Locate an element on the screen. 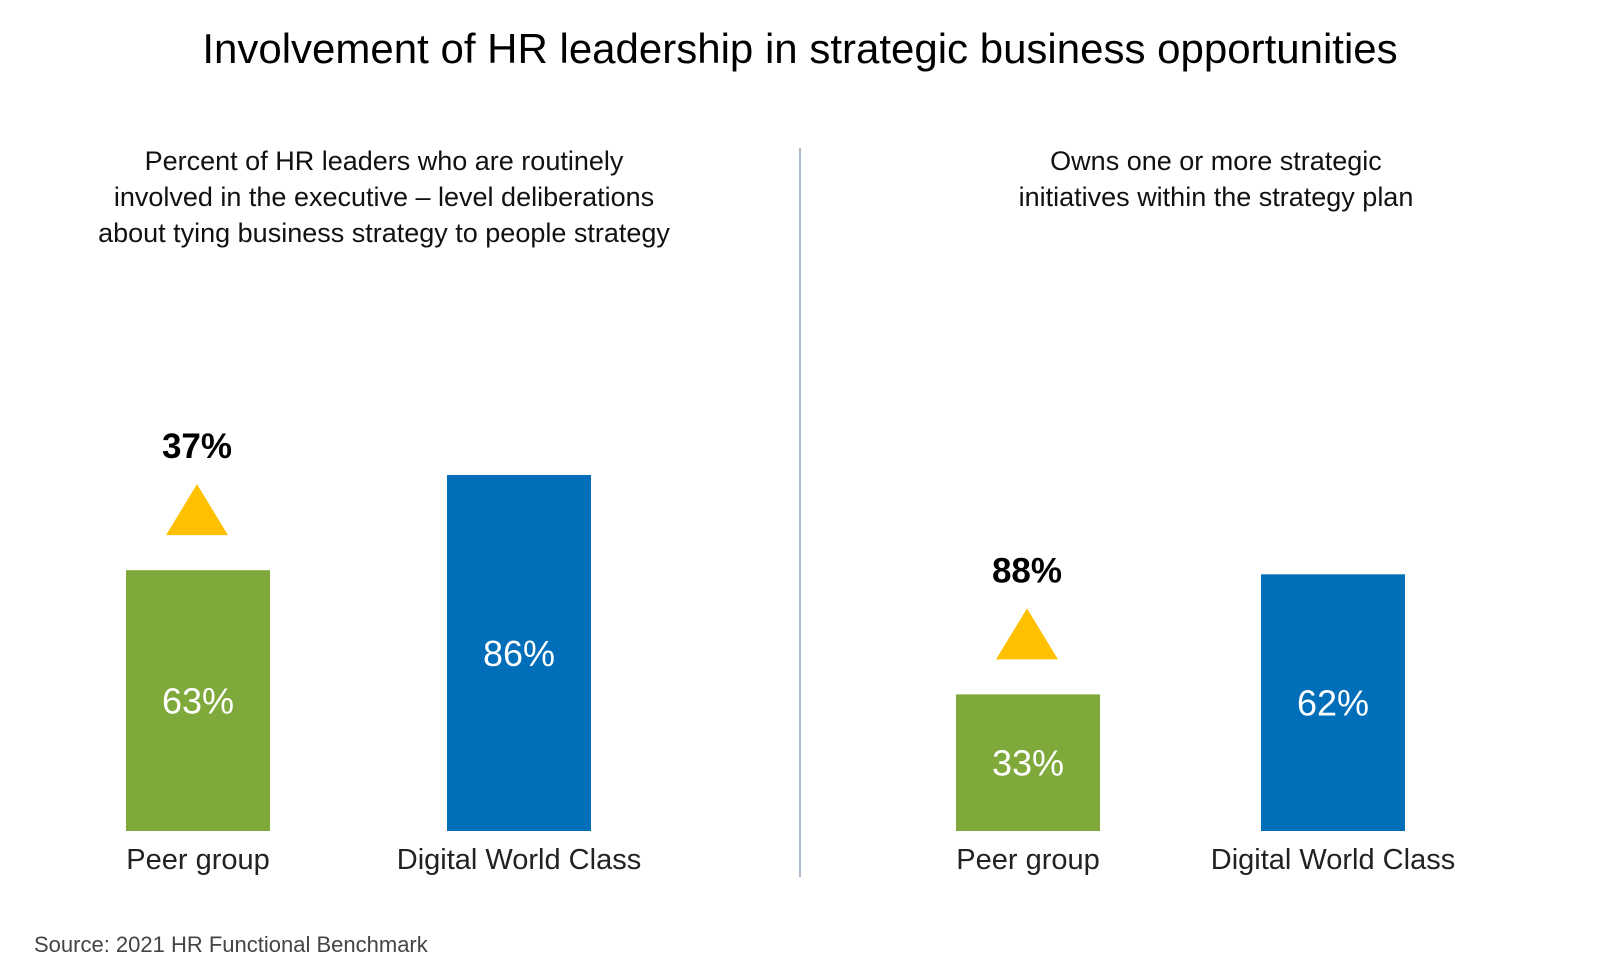  bar-value-label: 62% is located at coordinates (1333, 703).